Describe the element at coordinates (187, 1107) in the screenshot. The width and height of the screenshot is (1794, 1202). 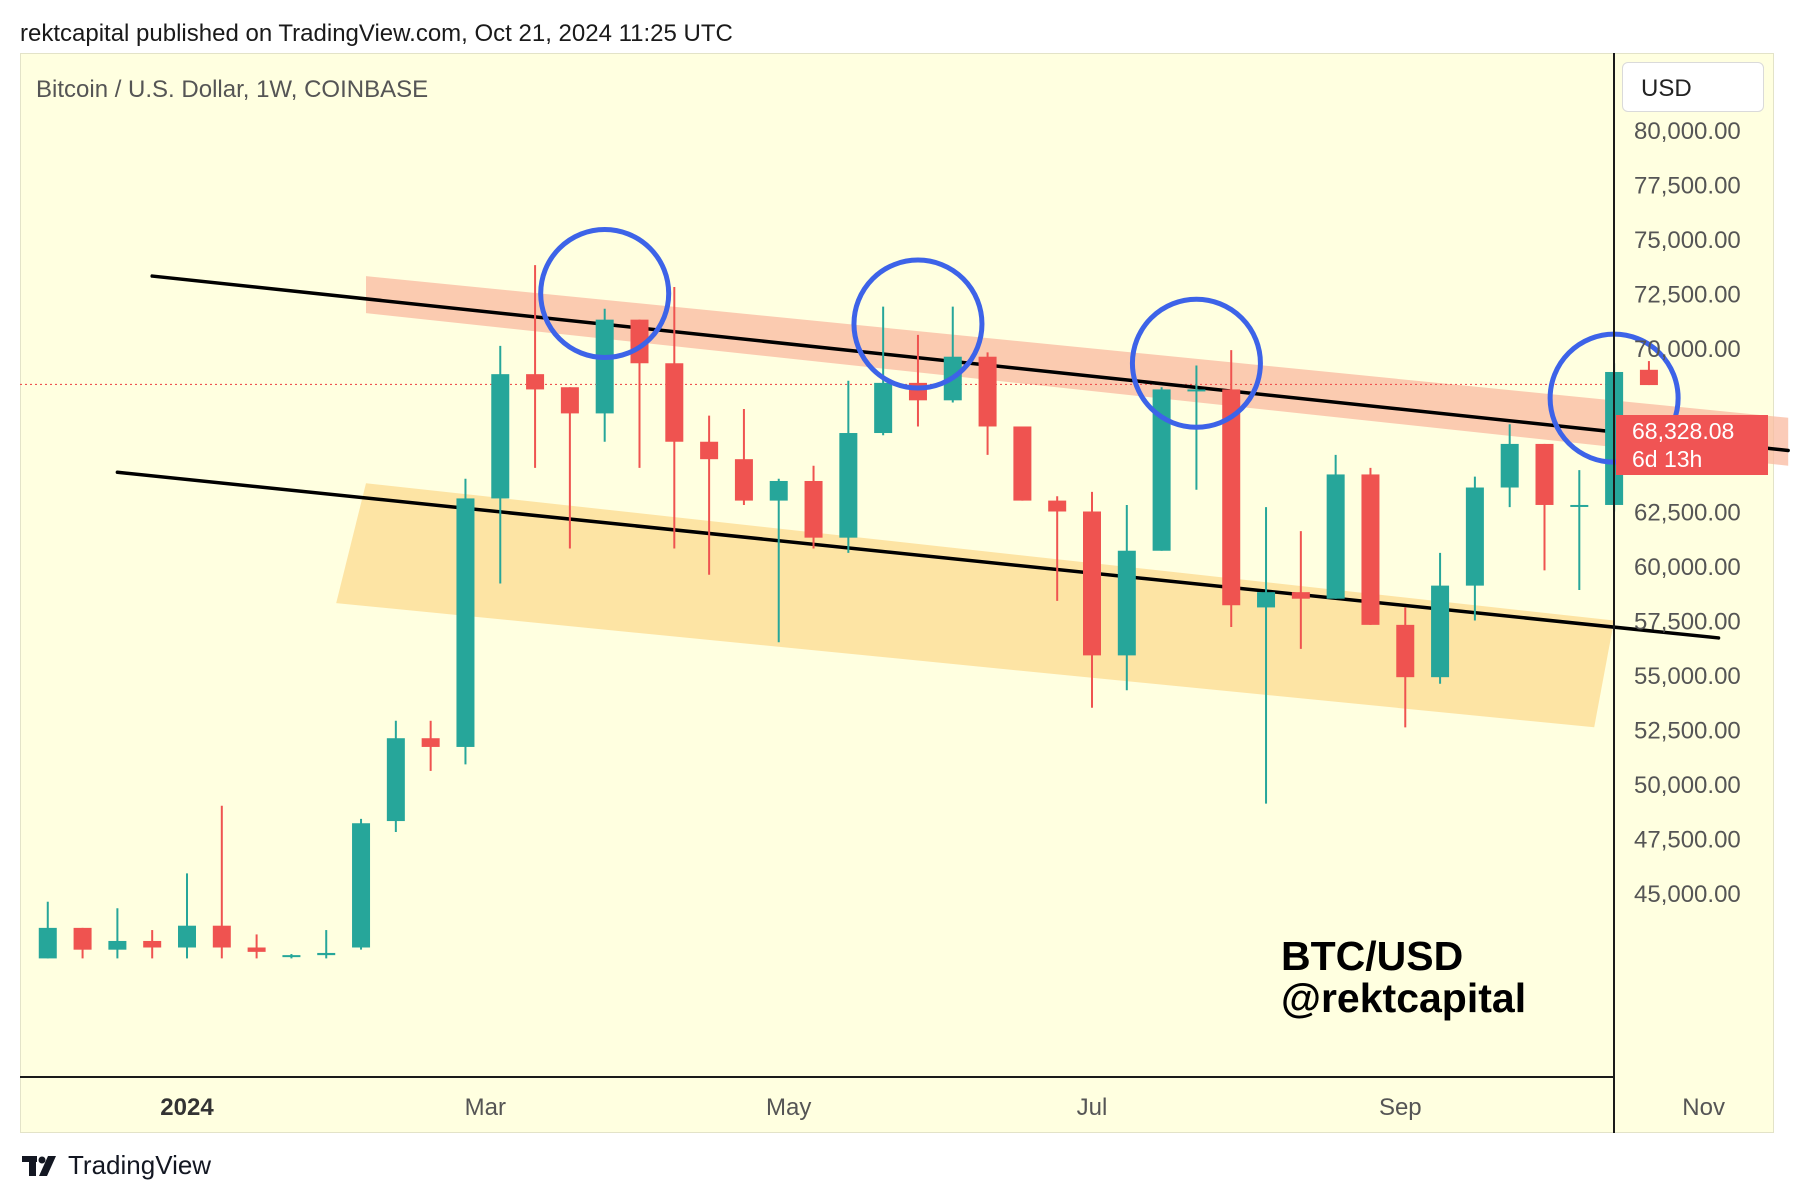
I see `x-tick-label: 2024` at that location.